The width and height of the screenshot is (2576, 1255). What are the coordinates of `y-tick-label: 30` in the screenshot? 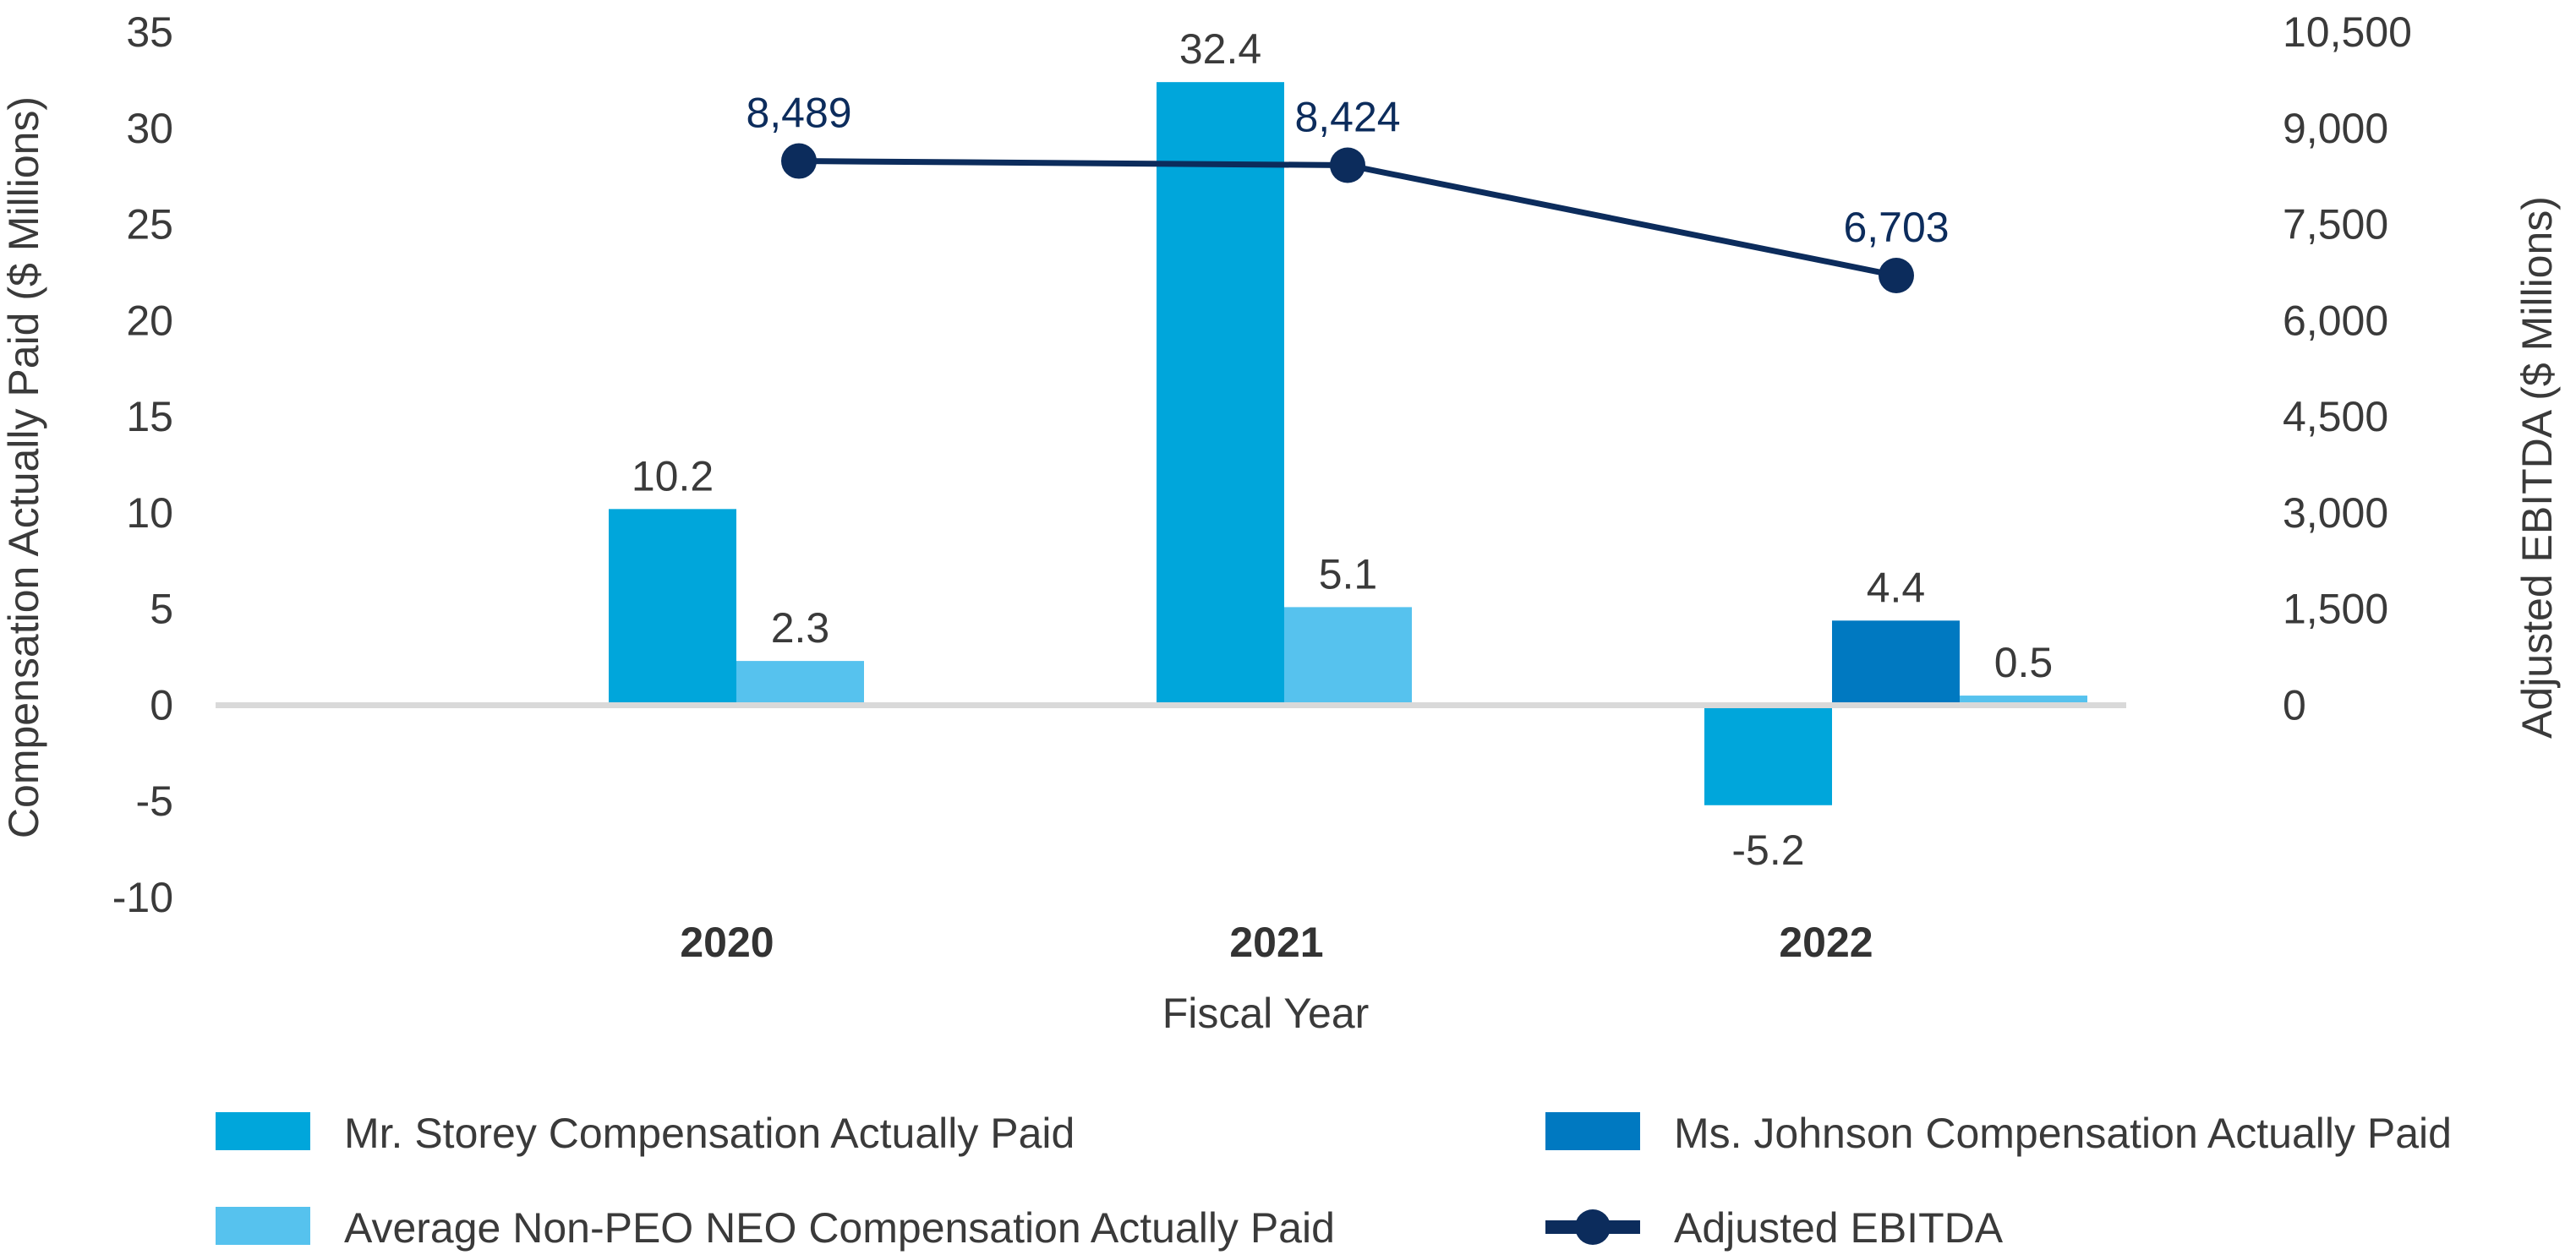 It's located at (149, 128).